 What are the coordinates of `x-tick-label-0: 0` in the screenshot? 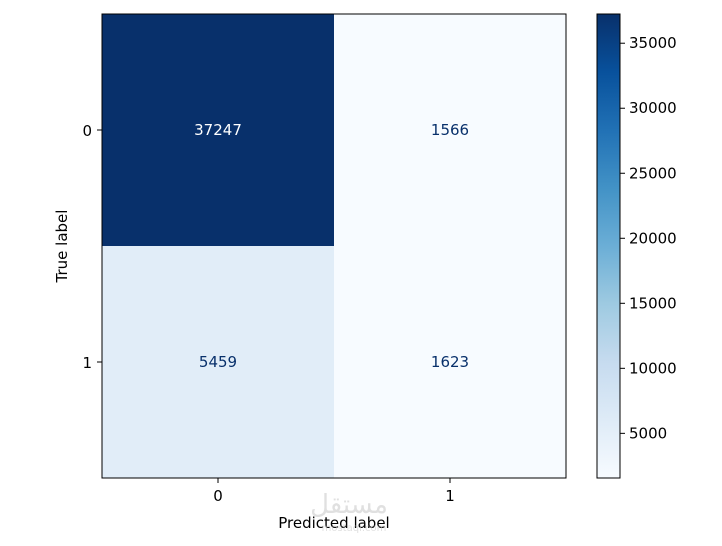 It's located at (218, 496).